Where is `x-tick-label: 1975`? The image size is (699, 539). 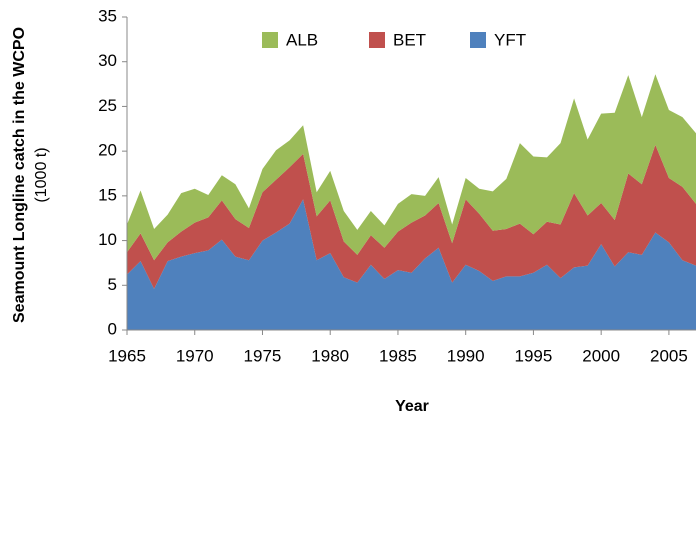
x-tick-label: 1975 is located at coordinates (263, 355).